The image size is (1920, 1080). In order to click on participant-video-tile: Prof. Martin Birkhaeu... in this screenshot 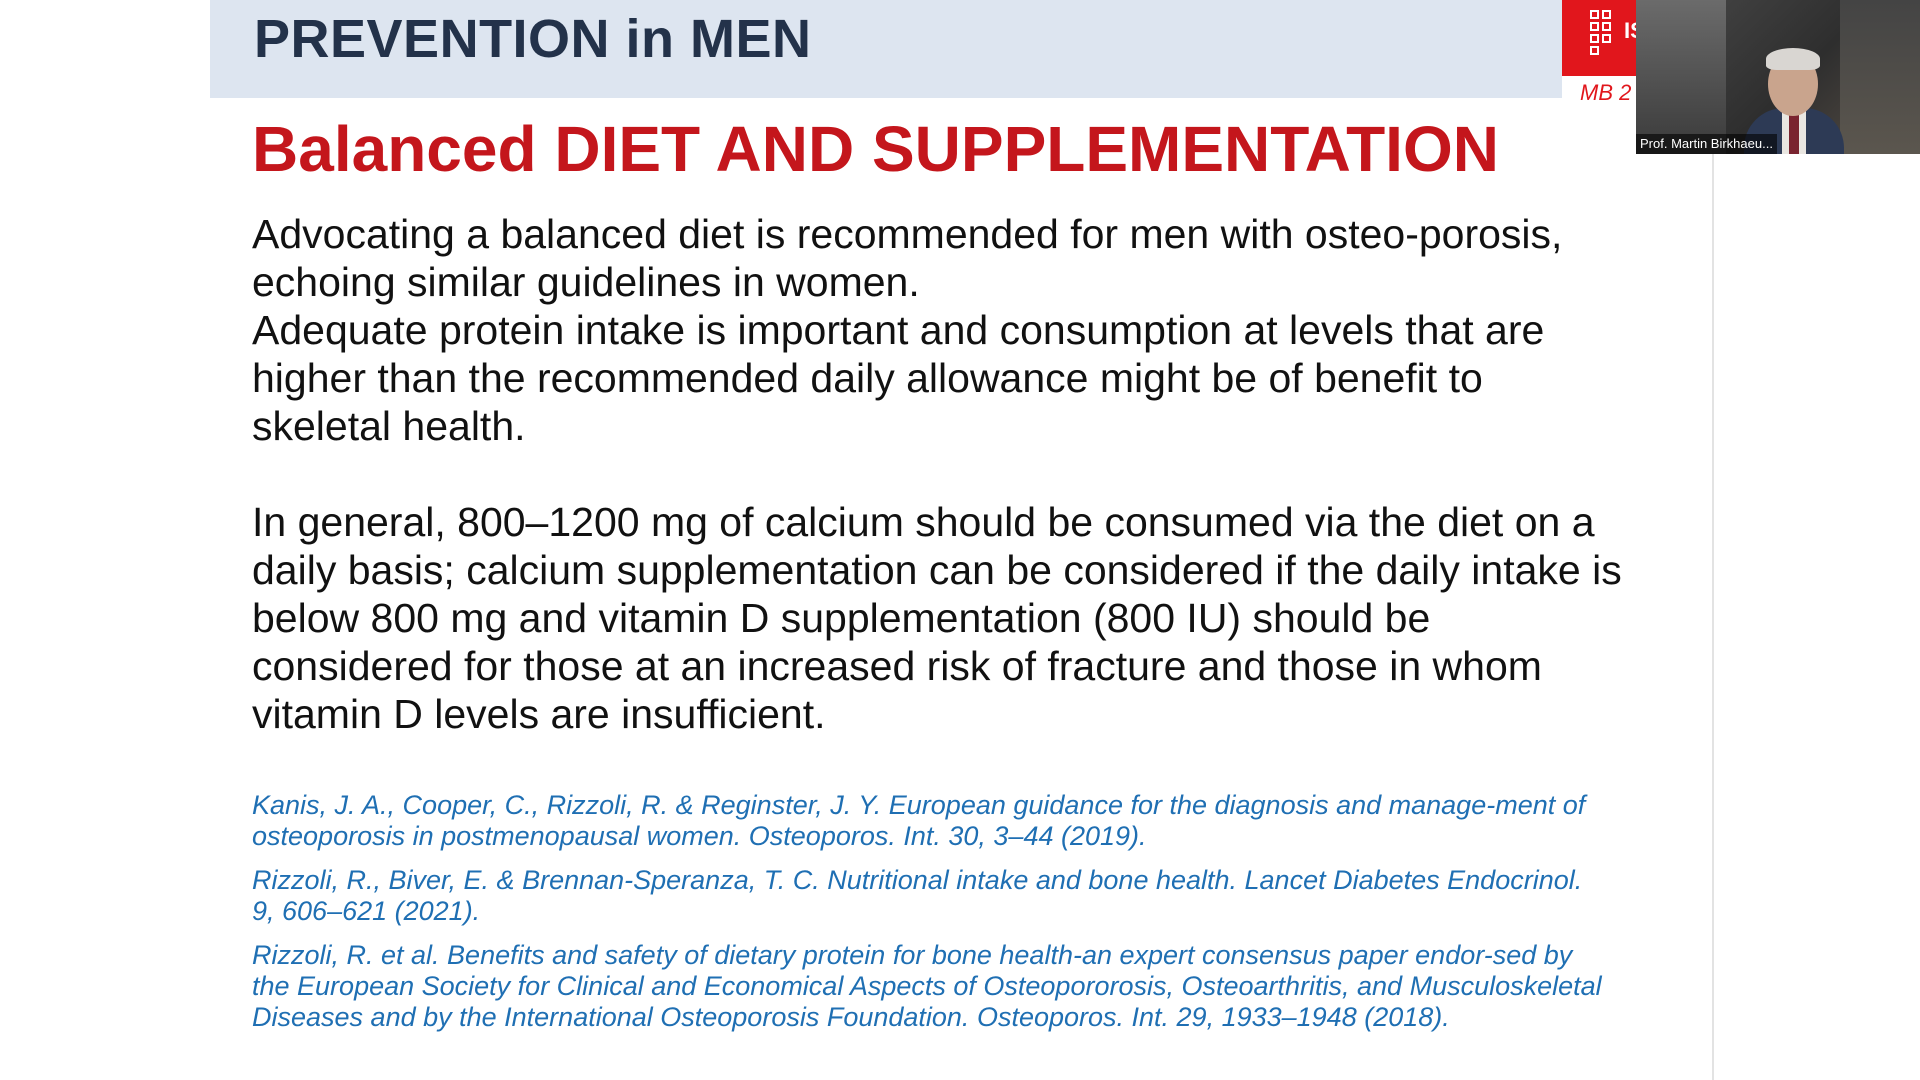, I will do `click(1778, 77)`.